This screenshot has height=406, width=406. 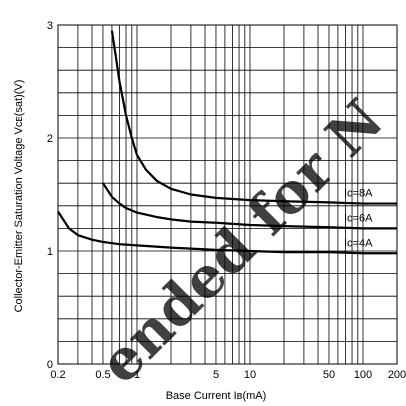 I want to click on x-axis-label: Base Current Iʙ(mA), so click(x=216, y=396).